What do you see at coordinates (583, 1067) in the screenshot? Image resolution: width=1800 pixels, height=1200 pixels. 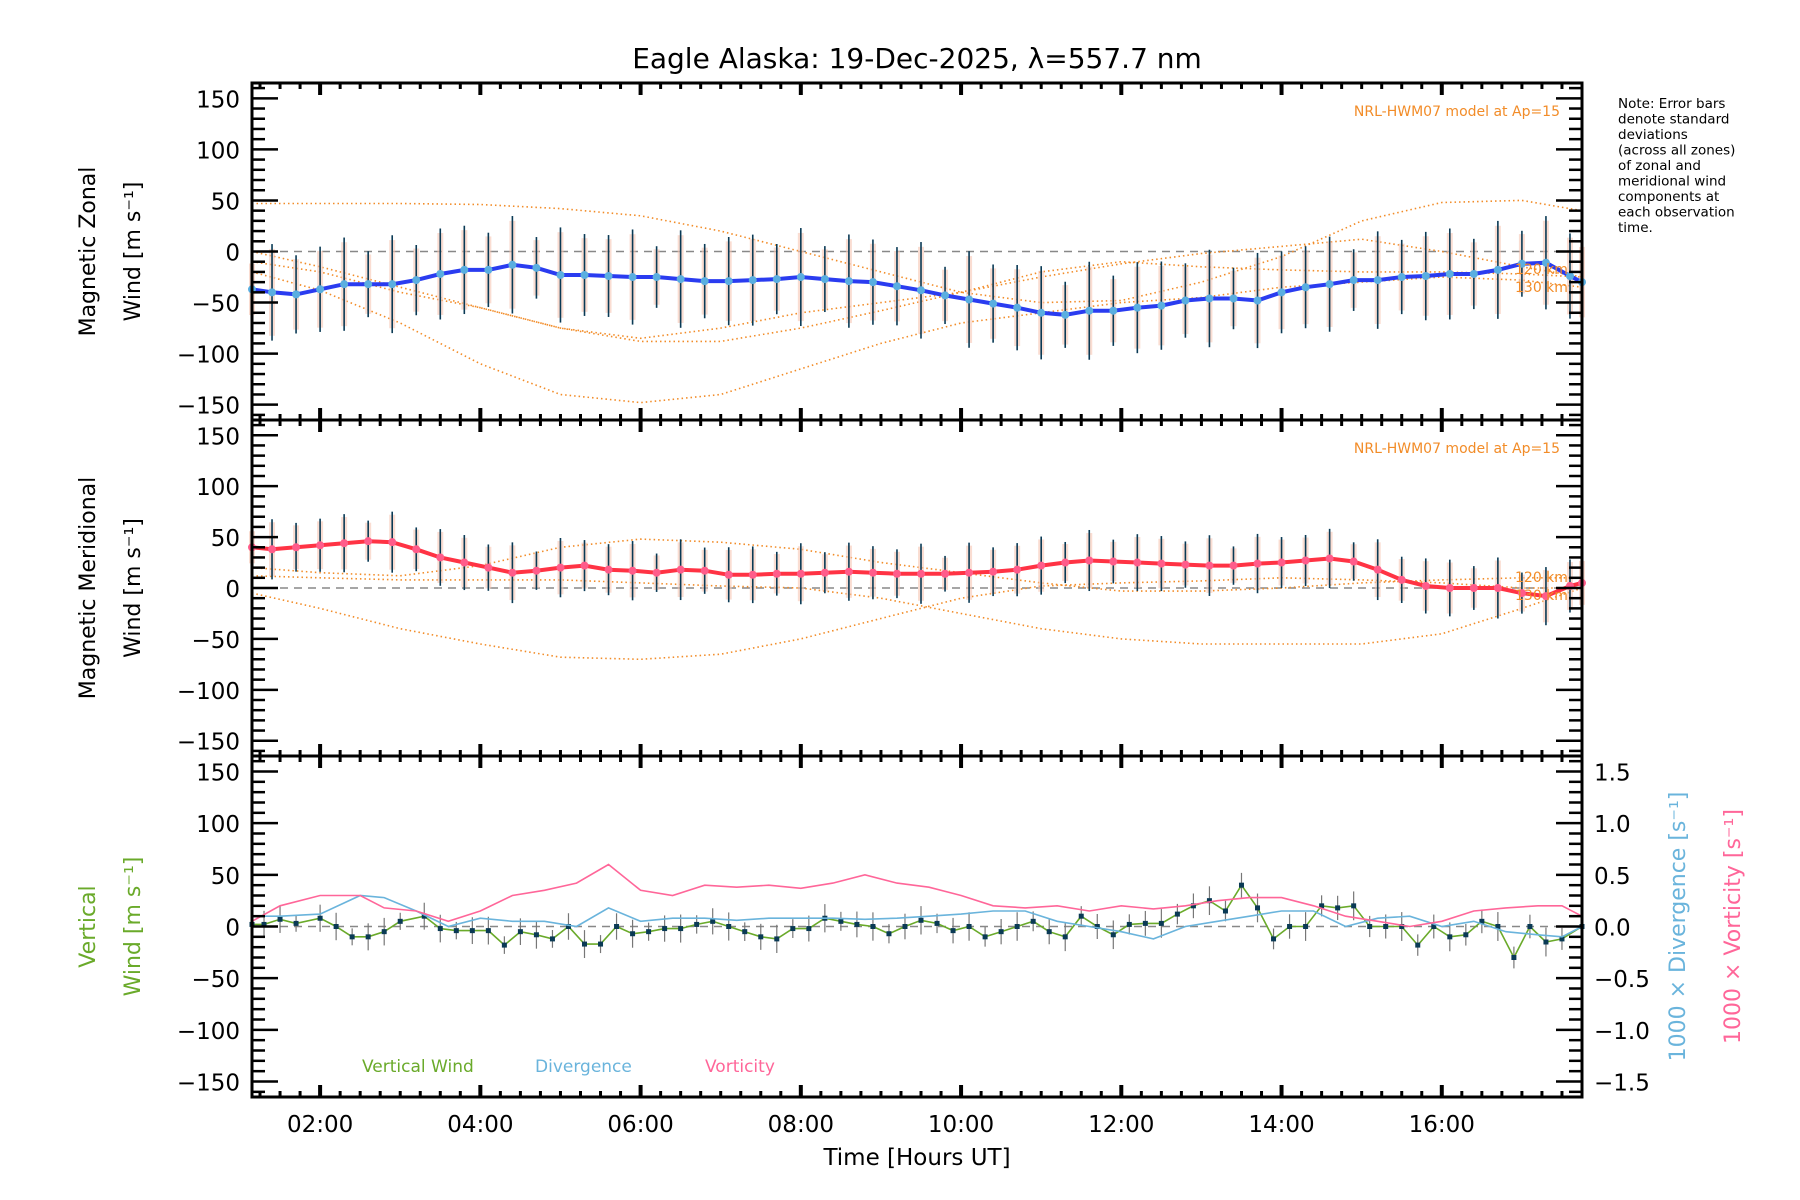 I see `legend-entry: Divergence` at bounding box center [583, 1067].